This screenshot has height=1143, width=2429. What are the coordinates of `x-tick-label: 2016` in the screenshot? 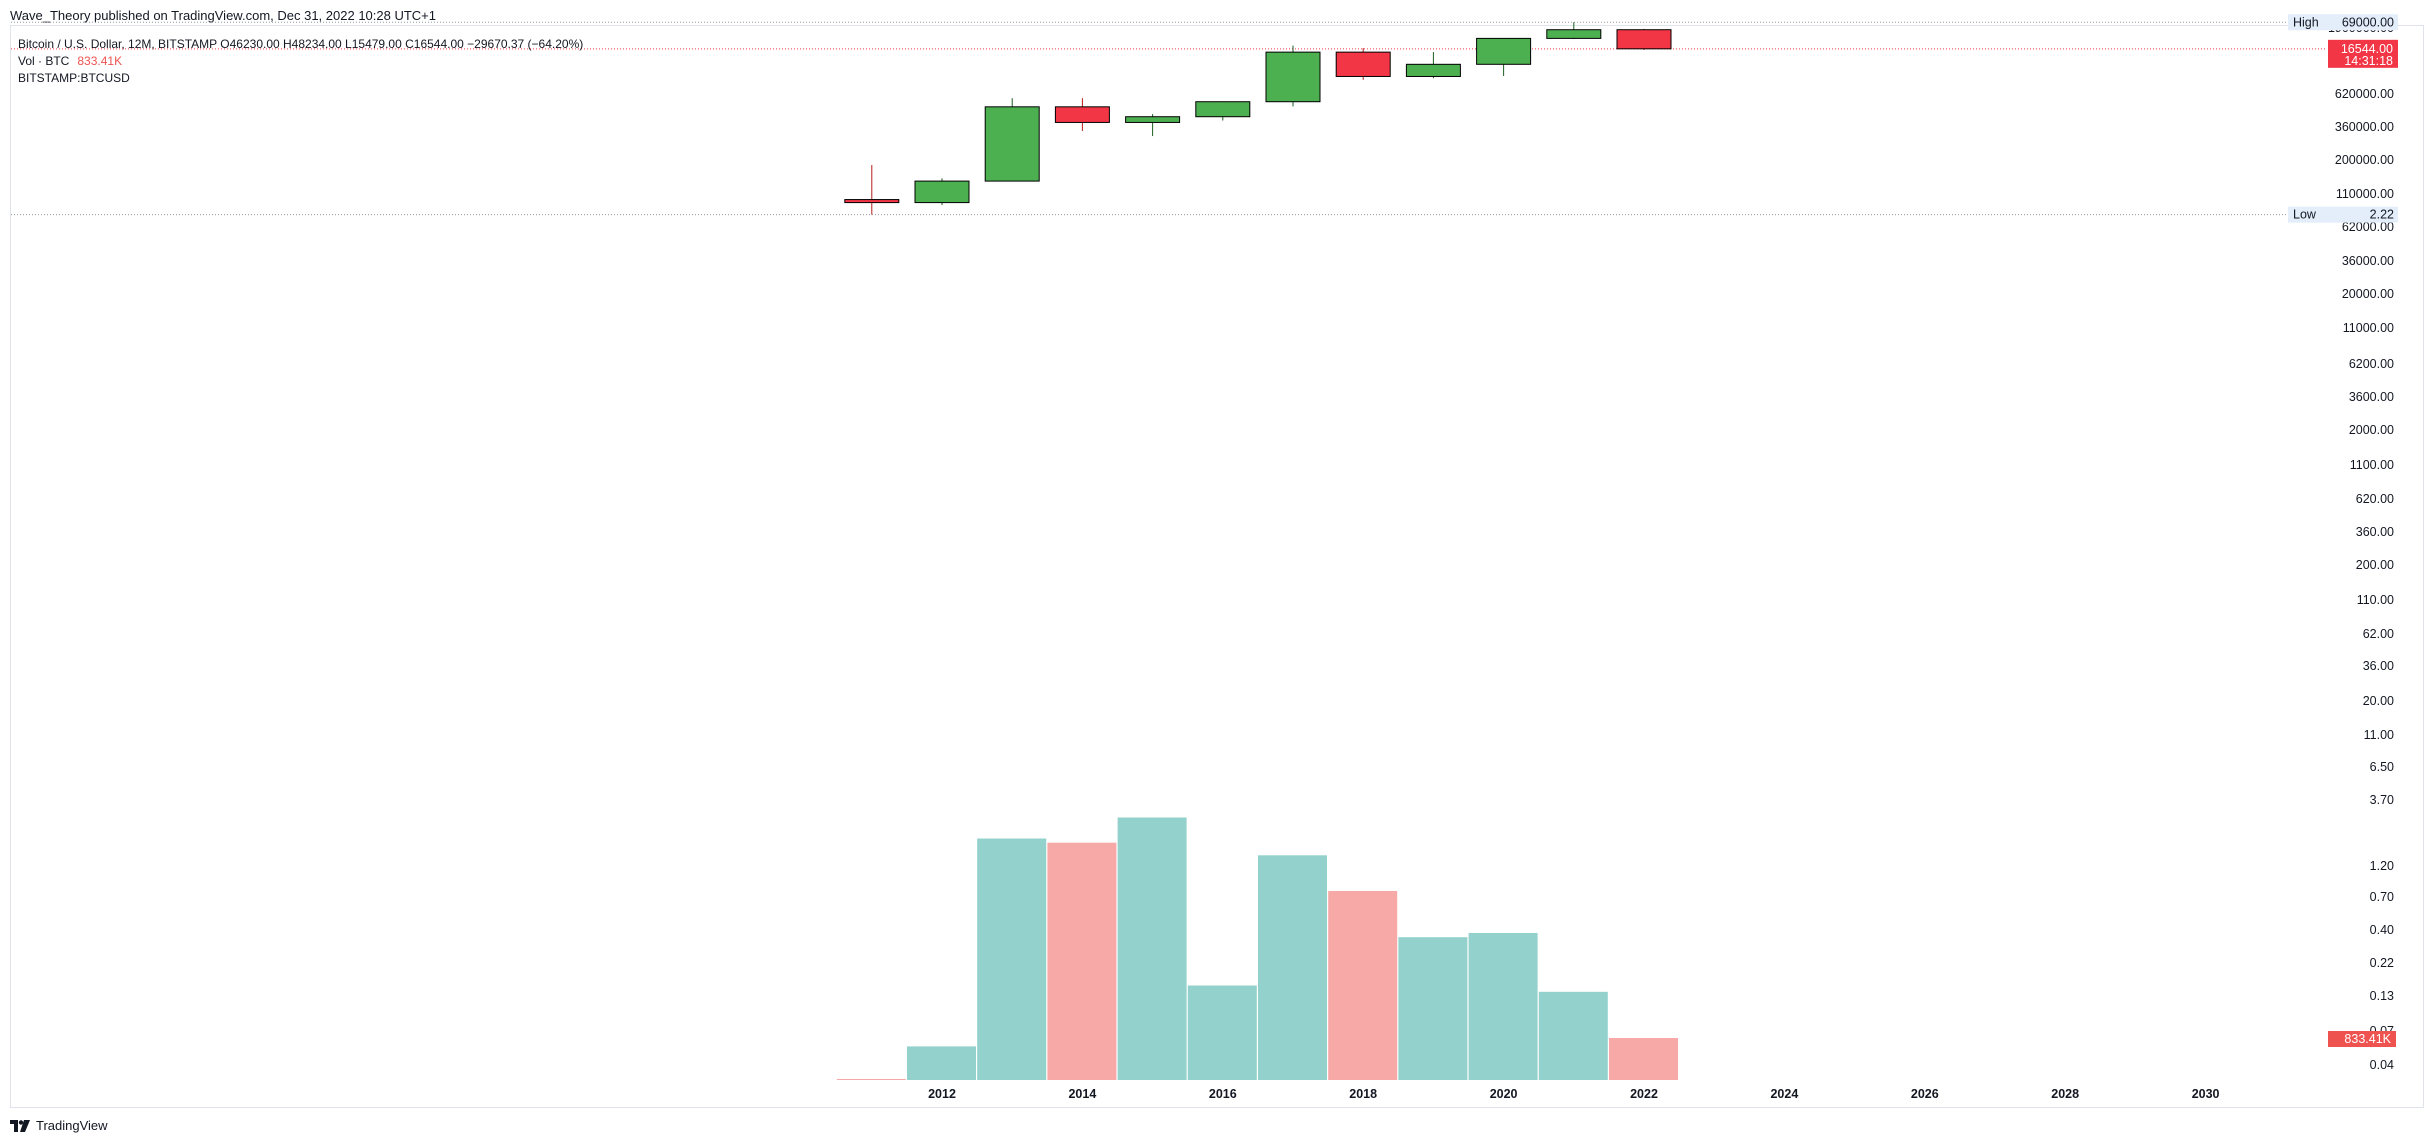 It's located at (1223, 1094).